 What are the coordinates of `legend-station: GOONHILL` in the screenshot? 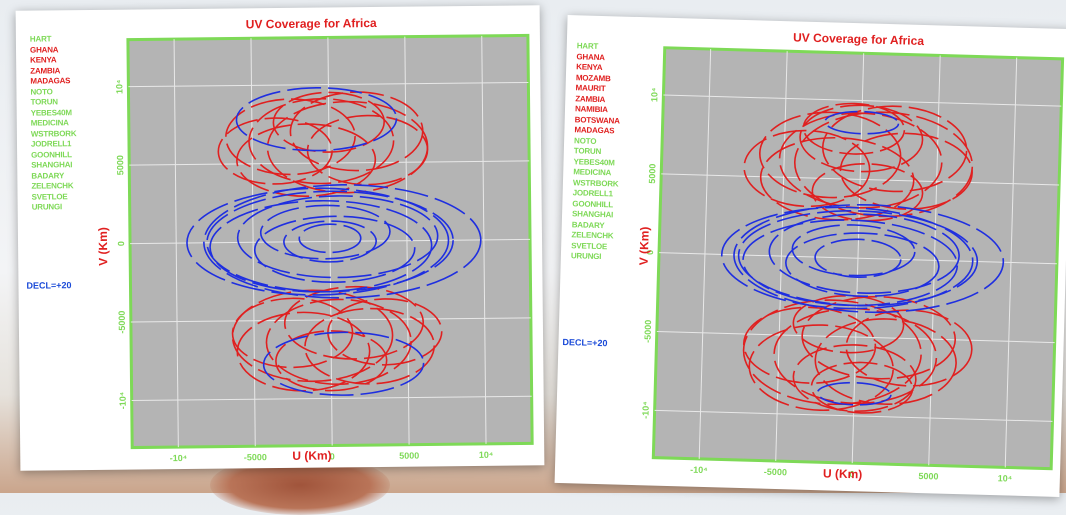 It's located at (51, 154).